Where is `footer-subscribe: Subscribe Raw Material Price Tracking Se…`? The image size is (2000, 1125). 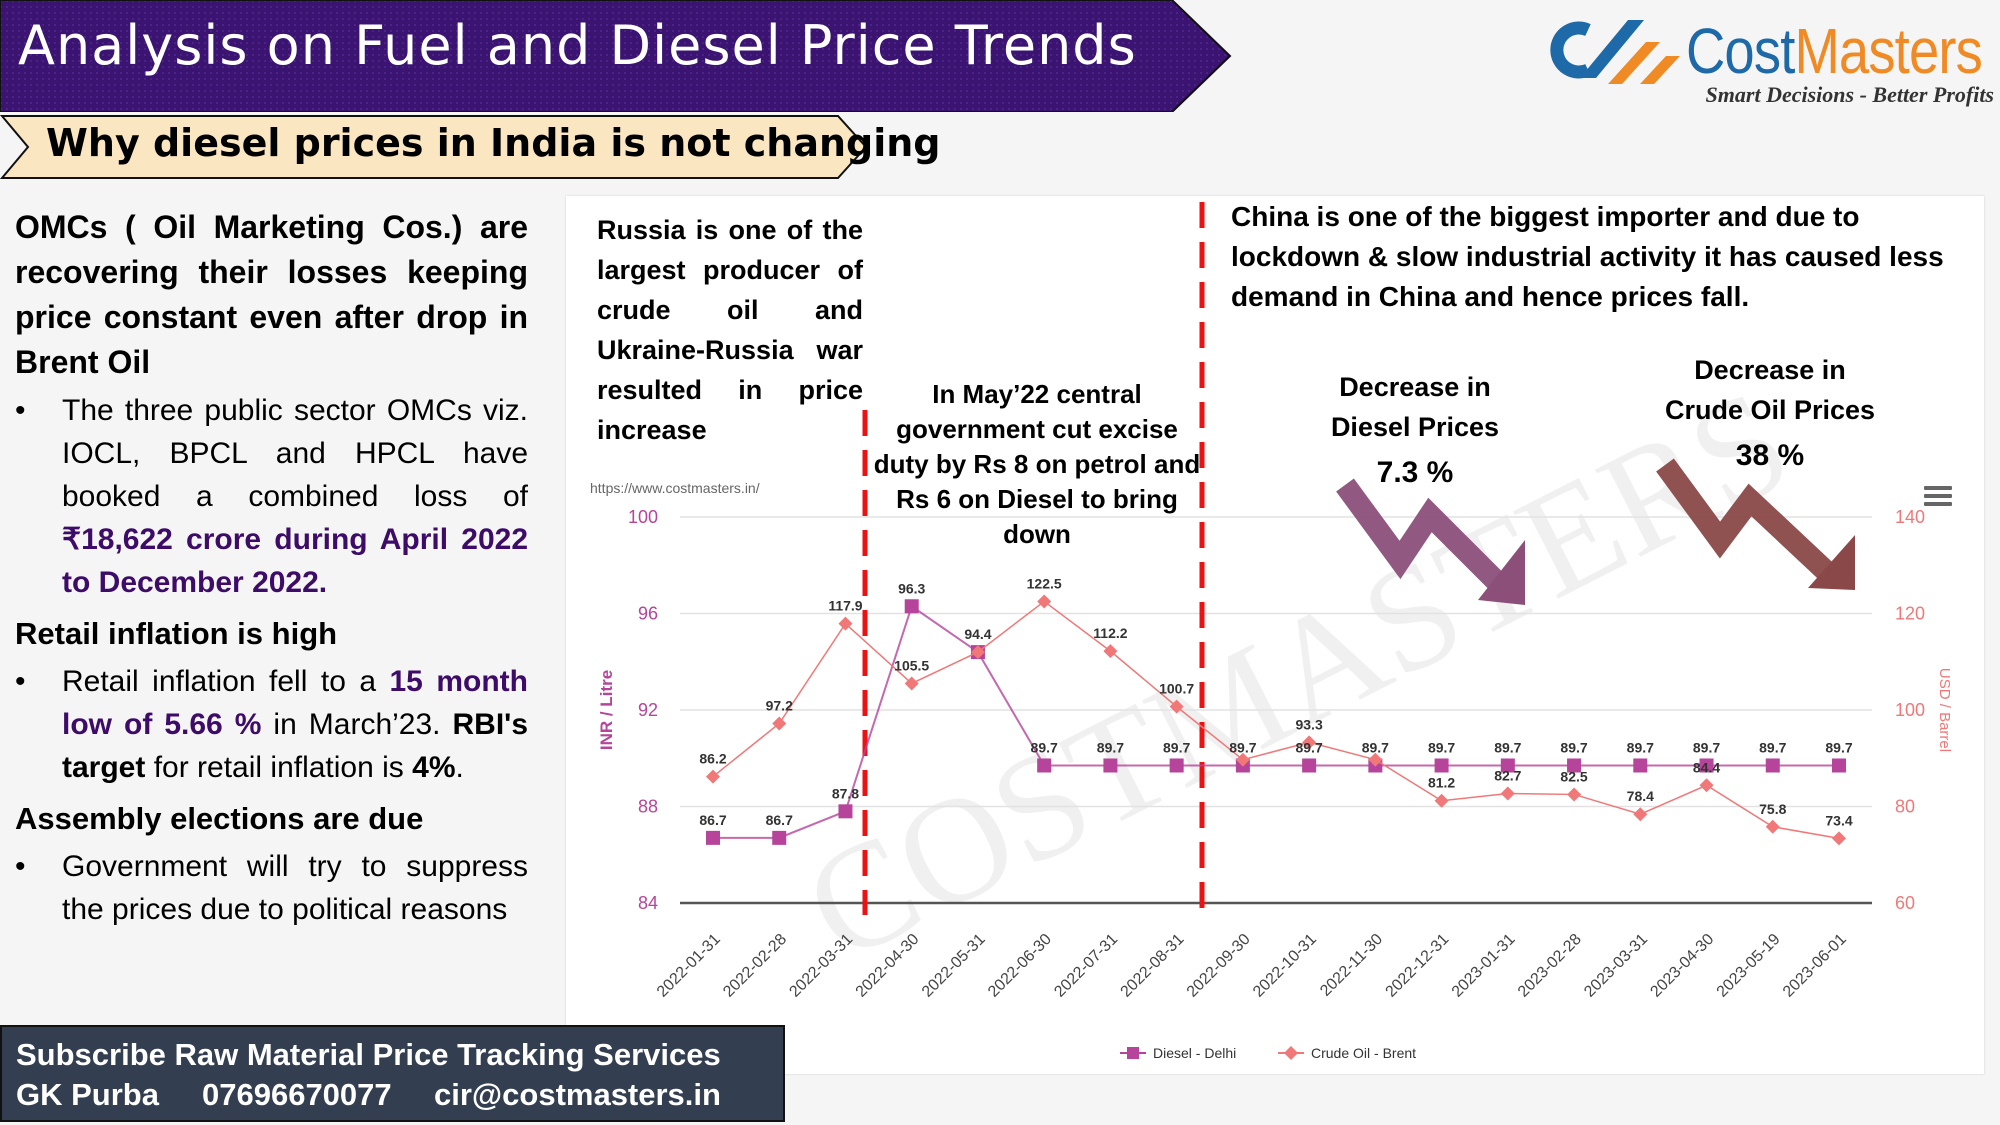 footer-subscribe: Subscribe Raw Material Price Tracking Se… is located at coordinates (368, 1054).